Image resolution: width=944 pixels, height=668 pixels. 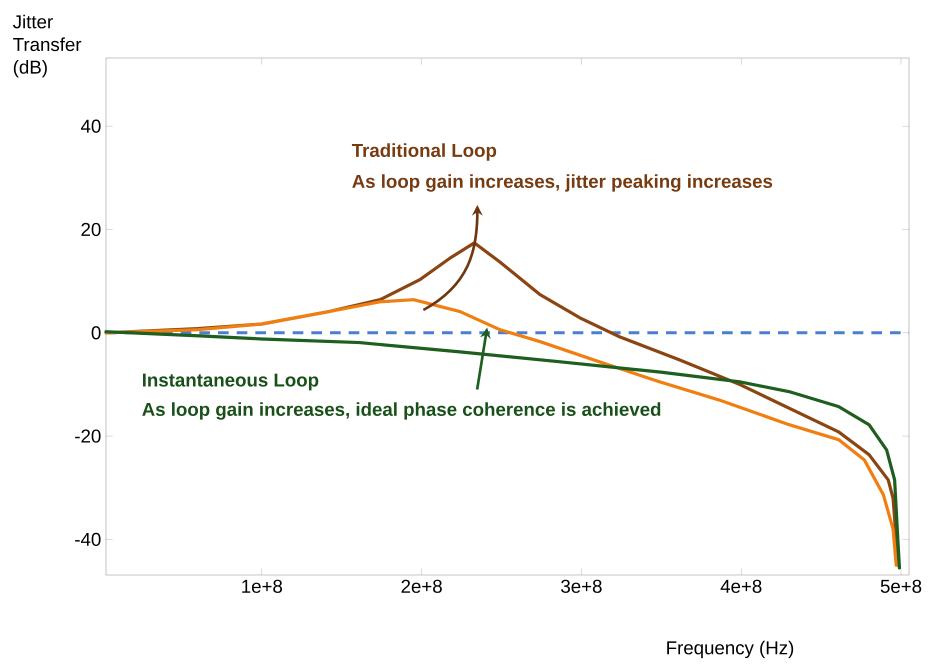 I want to click on x-tick-label: 1e+8, so click(x=262, y=586).